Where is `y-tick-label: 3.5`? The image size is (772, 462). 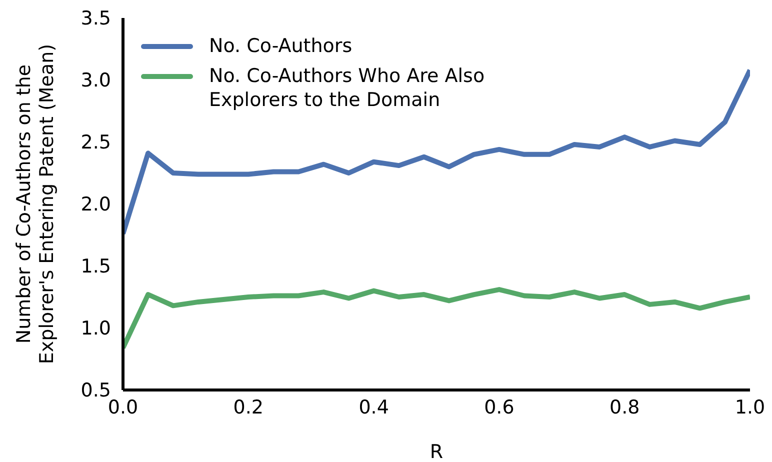 y-tick-label: 3.5 is located at coordinates (95, 19).